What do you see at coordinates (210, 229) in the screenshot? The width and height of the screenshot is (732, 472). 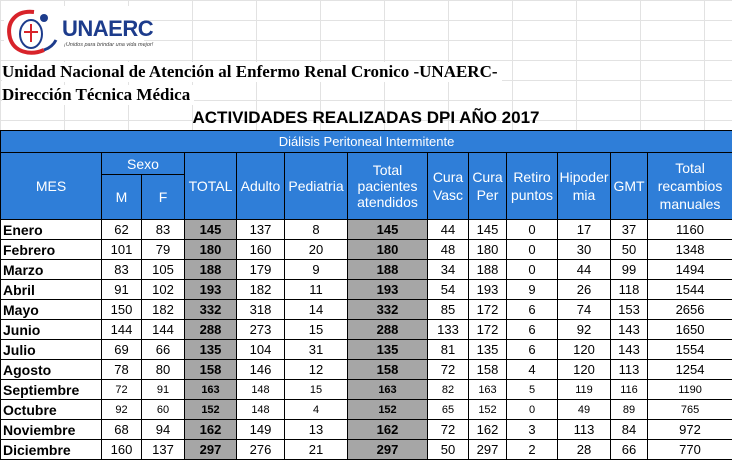 I see `cell-total: 145` at bounding box center [210, 229].